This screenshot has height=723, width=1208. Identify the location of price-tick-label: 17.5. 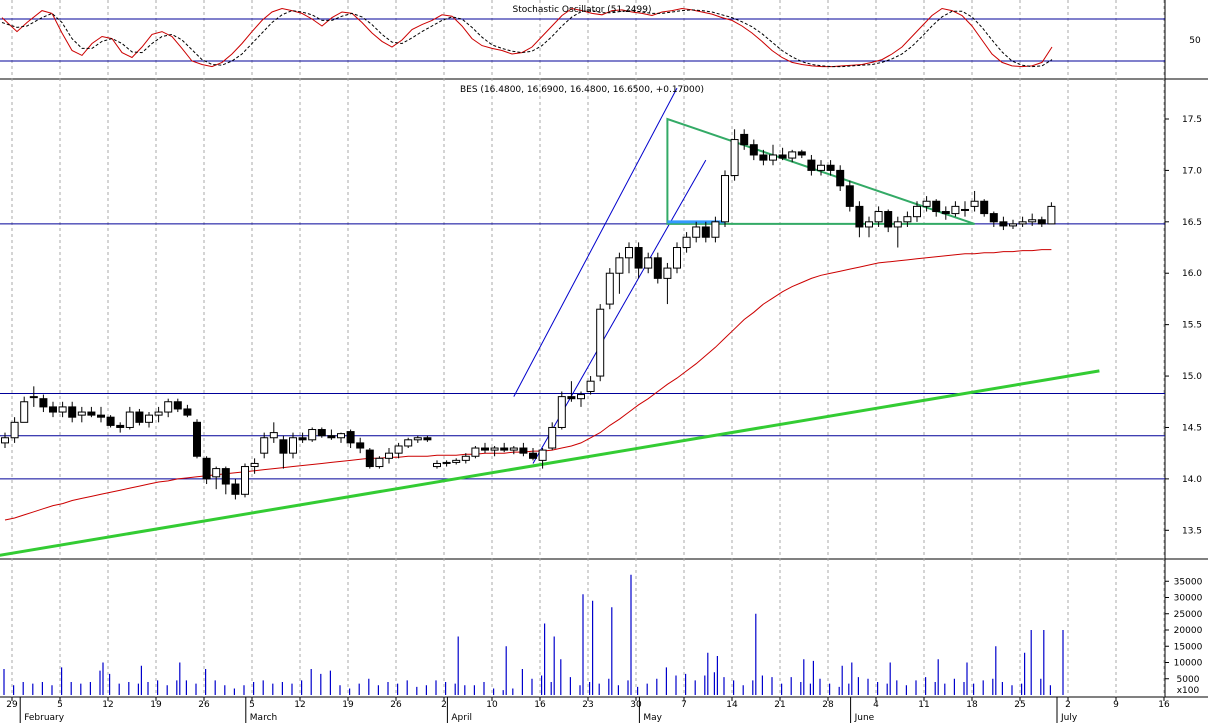
(1192, 120).